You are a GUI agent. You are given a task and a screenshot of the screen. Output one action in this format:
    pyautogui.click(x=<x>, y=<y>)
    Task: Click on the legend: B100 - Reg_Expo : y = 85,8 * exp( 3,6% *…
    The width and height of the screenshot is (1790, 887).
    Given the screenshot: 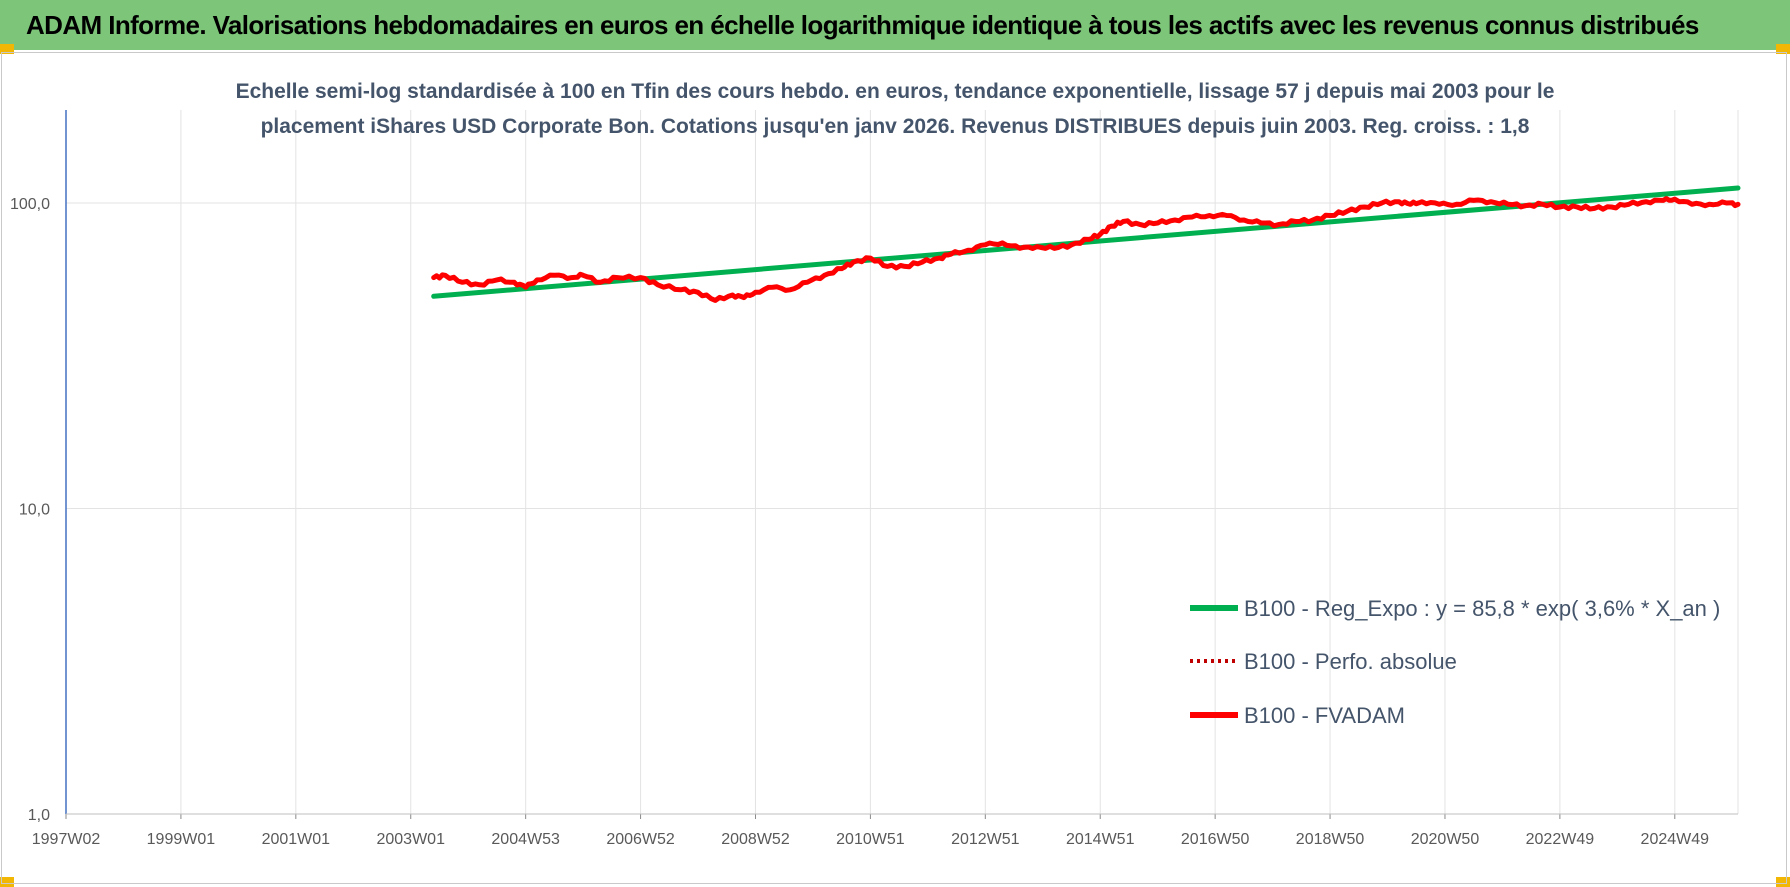 What is the action you would take?
    pyautogui.click(x=1455, y=662)
    